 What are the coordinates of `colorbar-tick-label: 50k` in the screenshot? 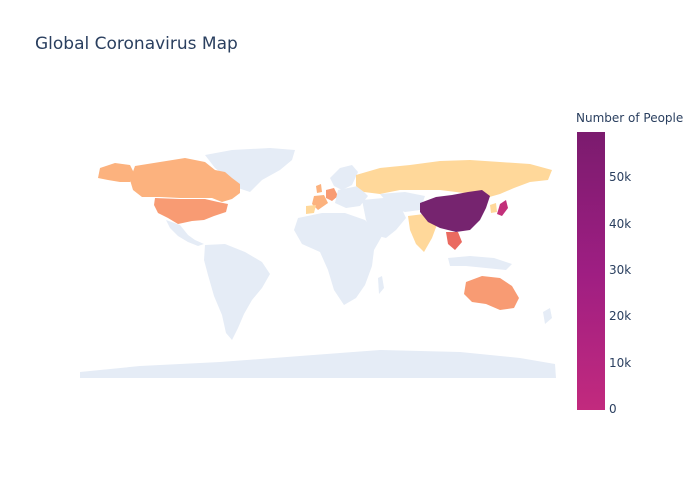 It's located at (620, 177).